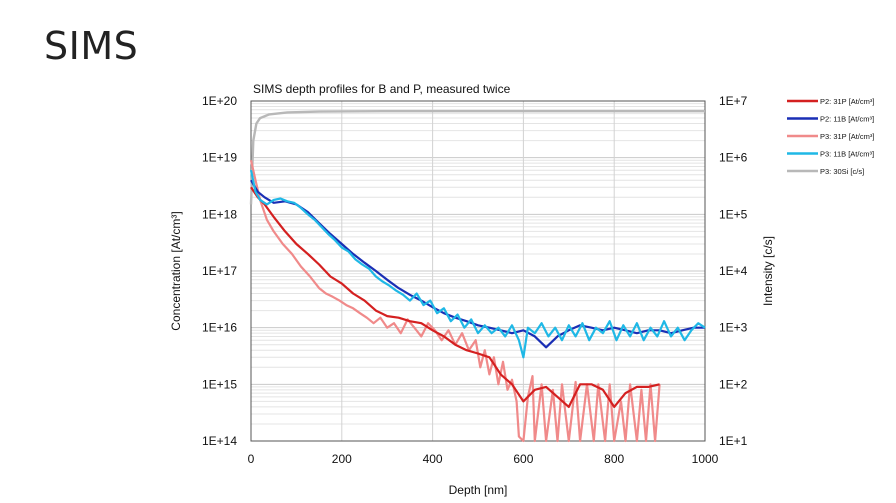 The width and height of the screenshot is (896, 503). I want to click on legend-label: P2: 31P [At/cm³], so click(847, 101).